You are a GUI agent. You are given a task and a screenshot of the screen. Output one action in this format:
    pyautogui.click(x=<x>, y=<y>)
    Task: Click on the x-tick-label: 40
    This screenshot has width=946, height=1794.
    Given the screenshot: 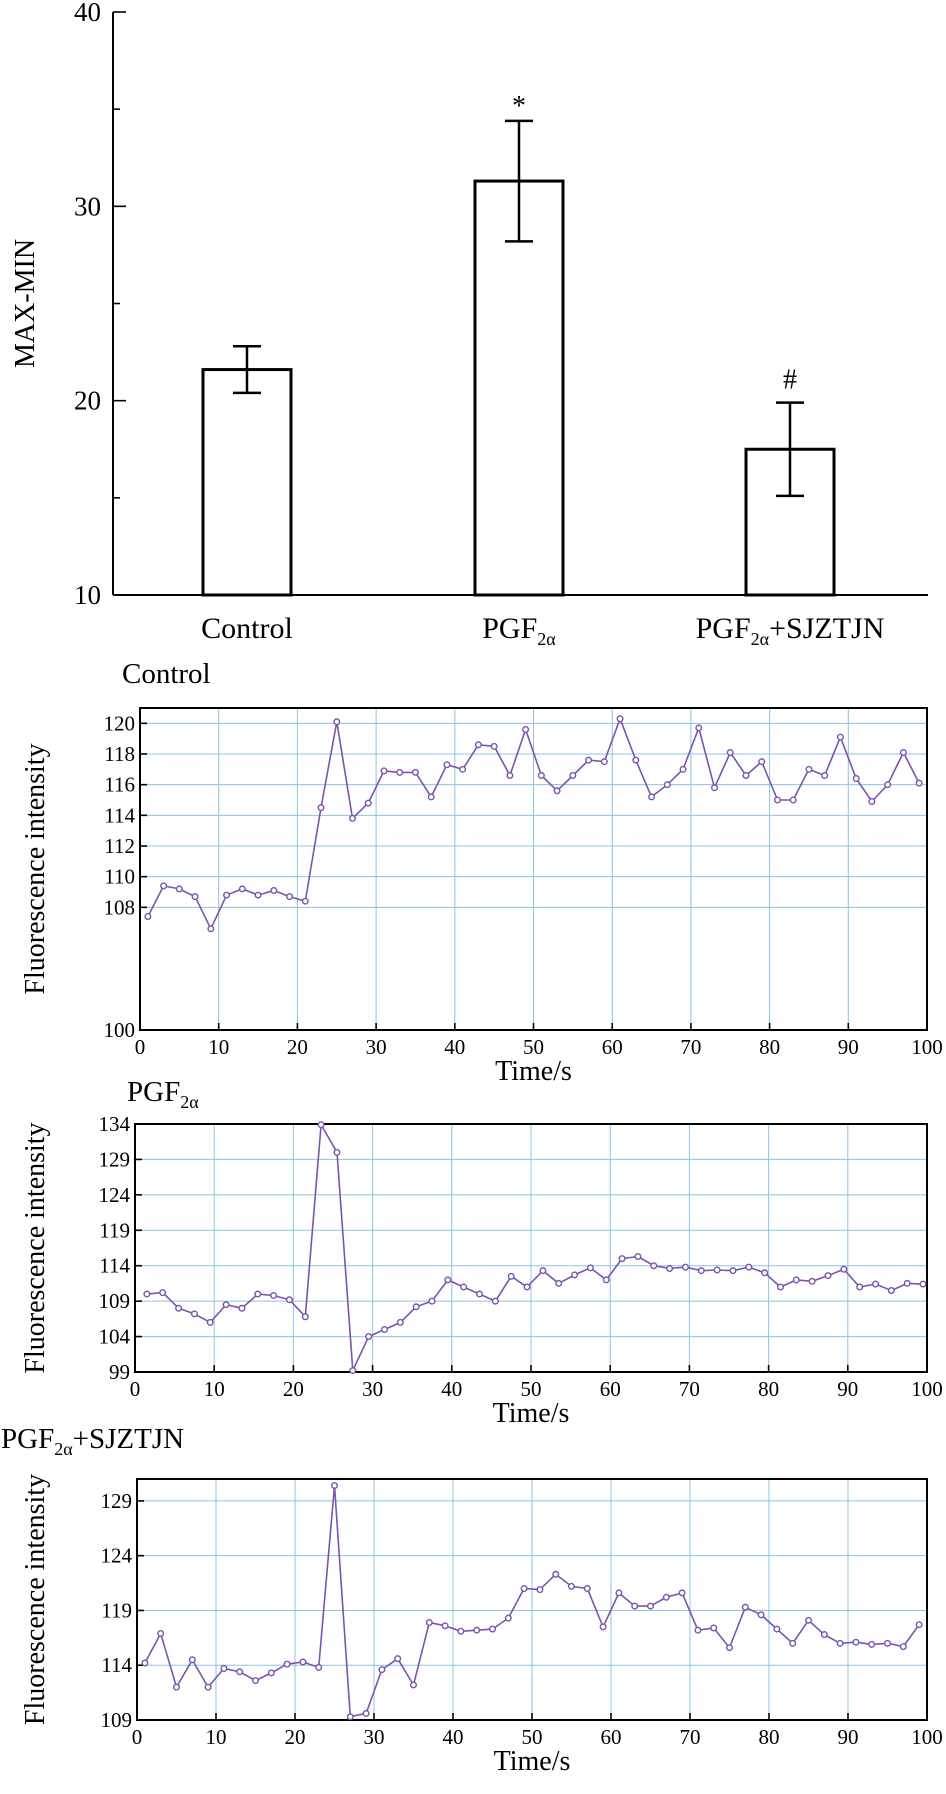 What is the action you would take?
    pyautogui.click(x=453, y=1737)
    